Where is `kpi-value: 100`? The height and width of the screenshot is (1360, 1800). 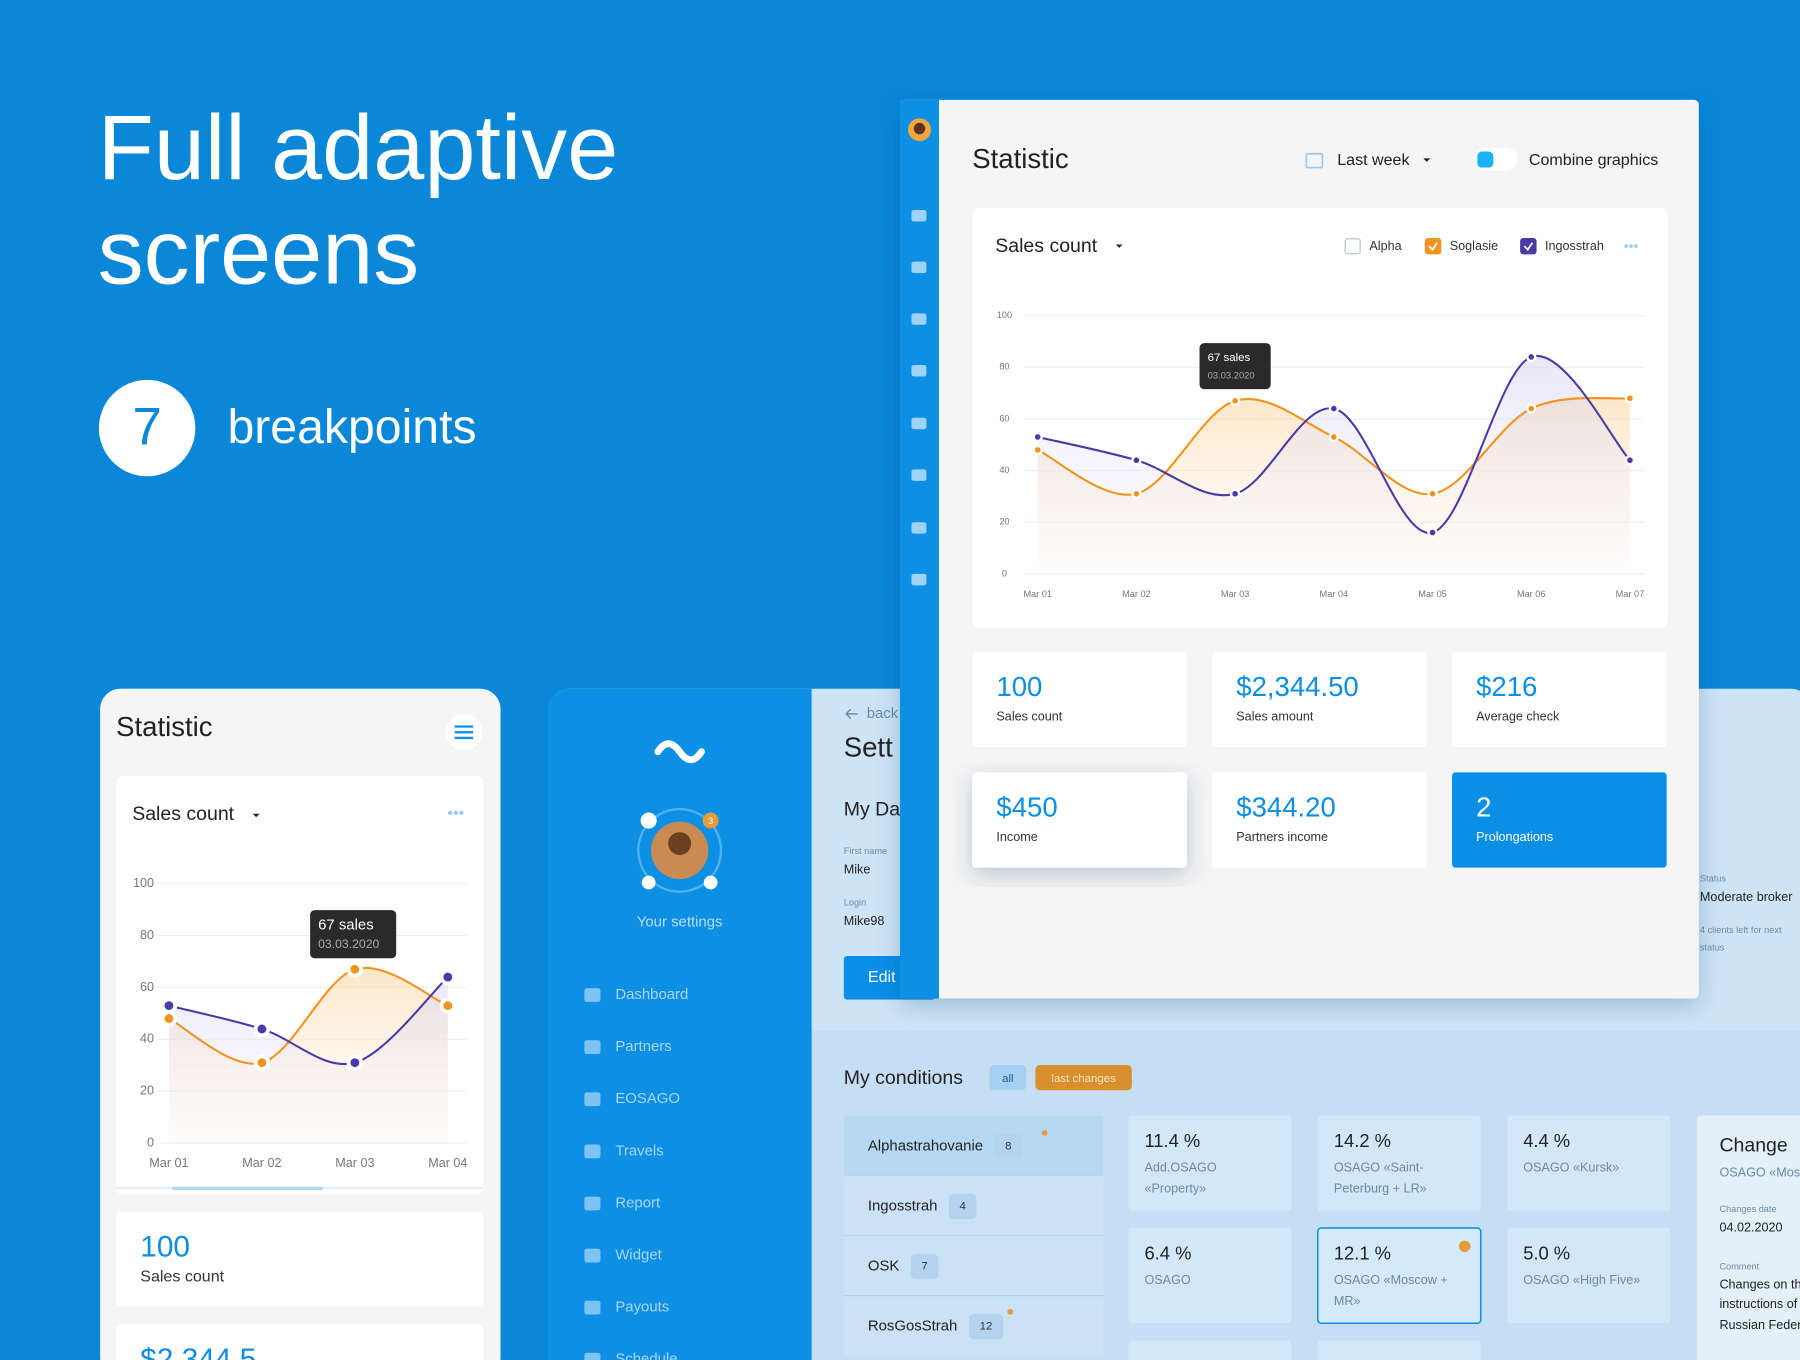 kpi-value: 100 is located at coordinates (1019, 686).